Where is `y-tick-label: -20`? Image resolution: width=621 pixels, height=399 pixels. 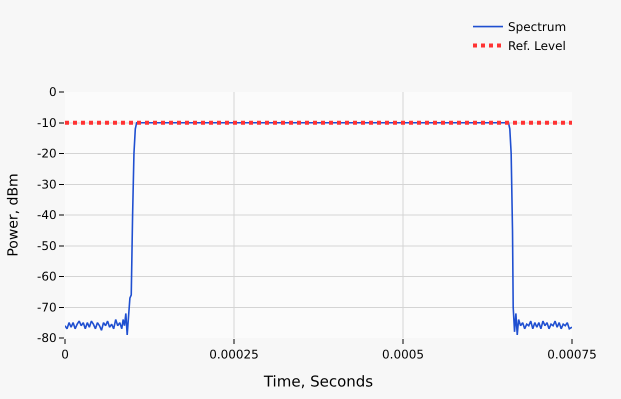
y-tick-label: -20 is located at coordinates (46, 153).